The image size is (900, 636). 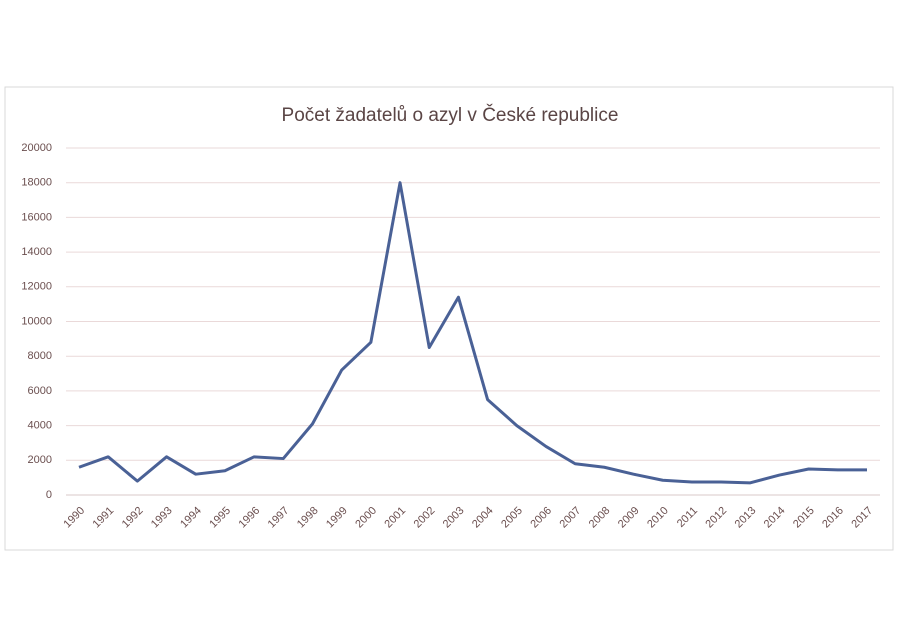 What do you see at coordinates (36, 321) in the screenshot?
I see `y-tick-label: 10000` at bounding box center [36, 321].